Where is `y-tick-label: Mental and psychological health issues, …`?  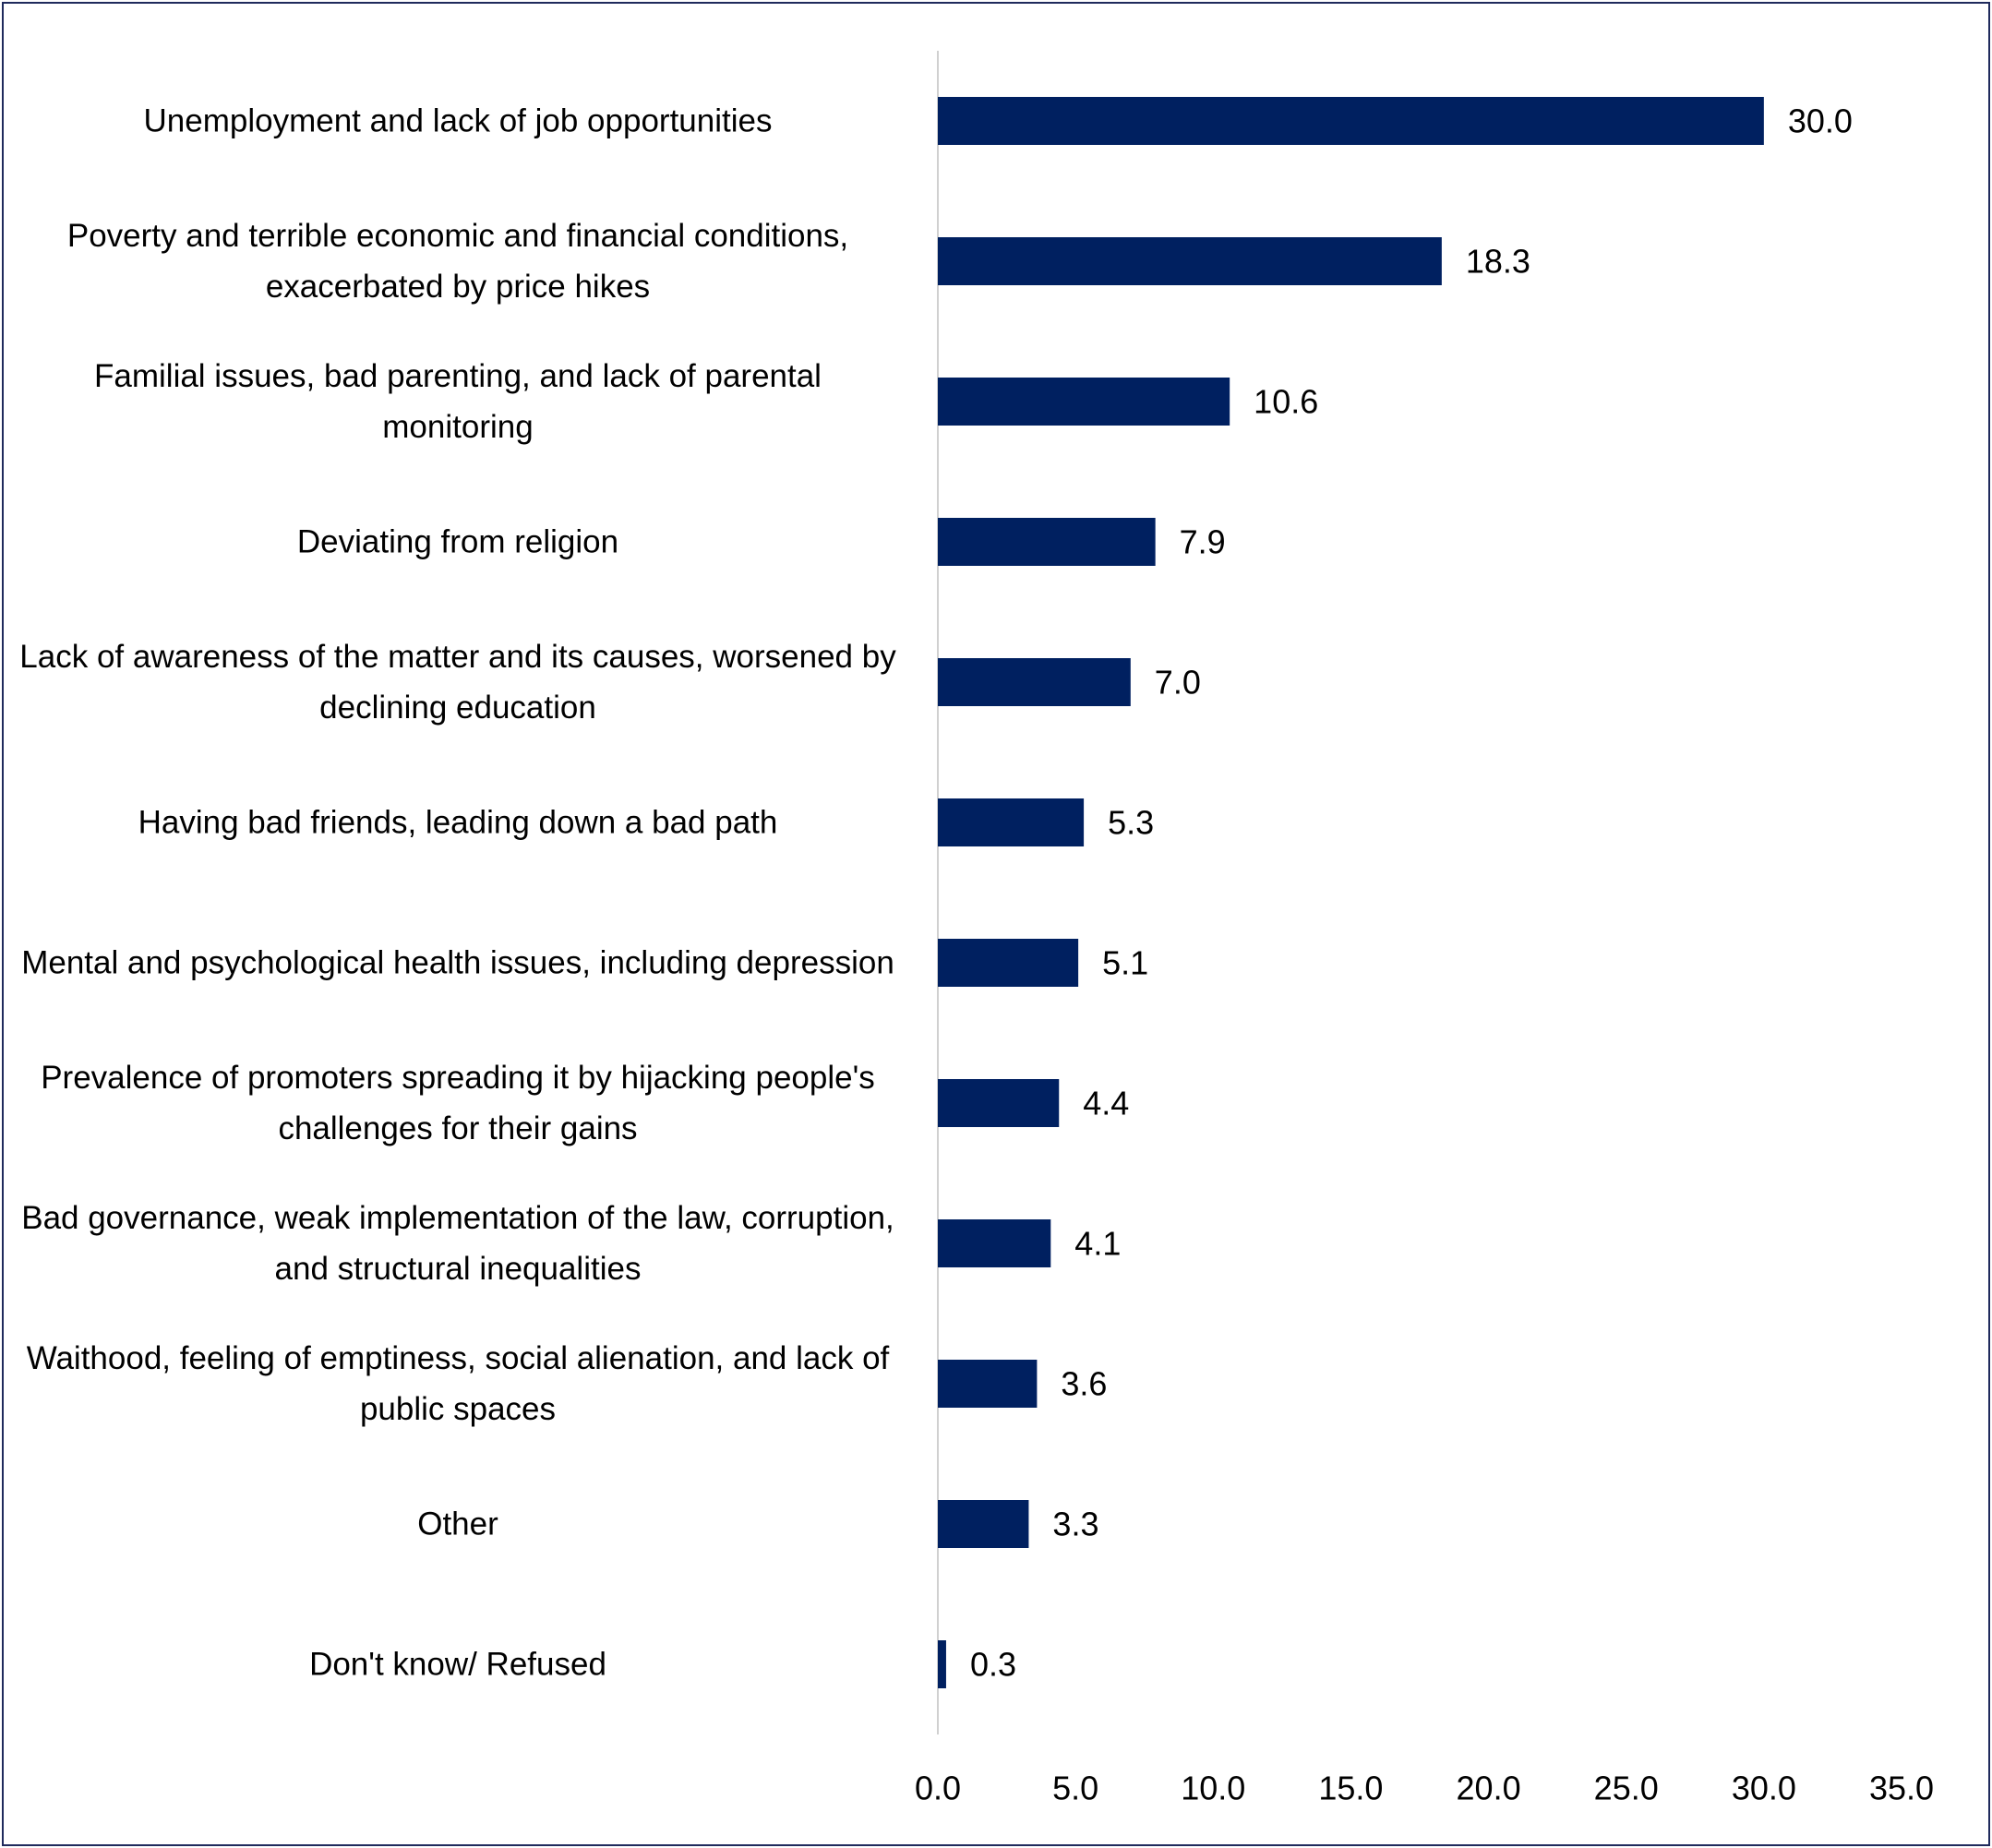 y-tick-label: Mental and psychological health issues, … is located at coordinates (457, 962).